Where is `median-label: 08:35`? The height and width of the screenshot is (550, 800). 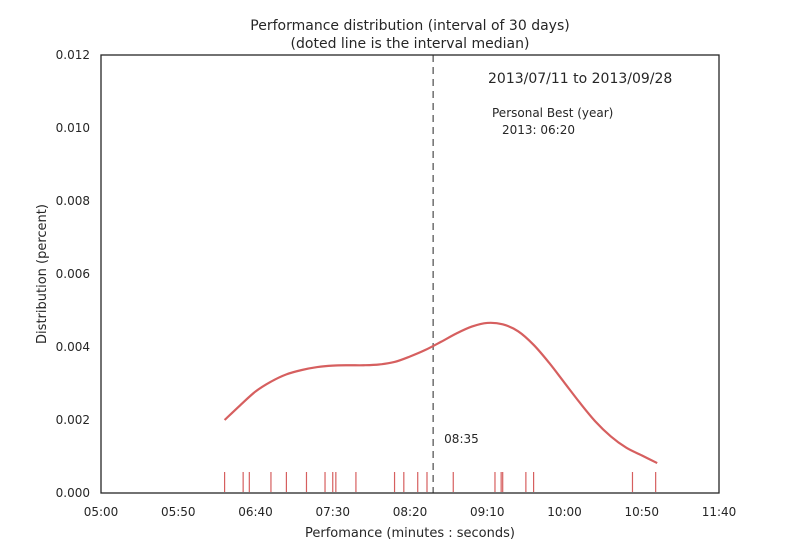
median-label: 08:35 is located at coordinates (461, 439).